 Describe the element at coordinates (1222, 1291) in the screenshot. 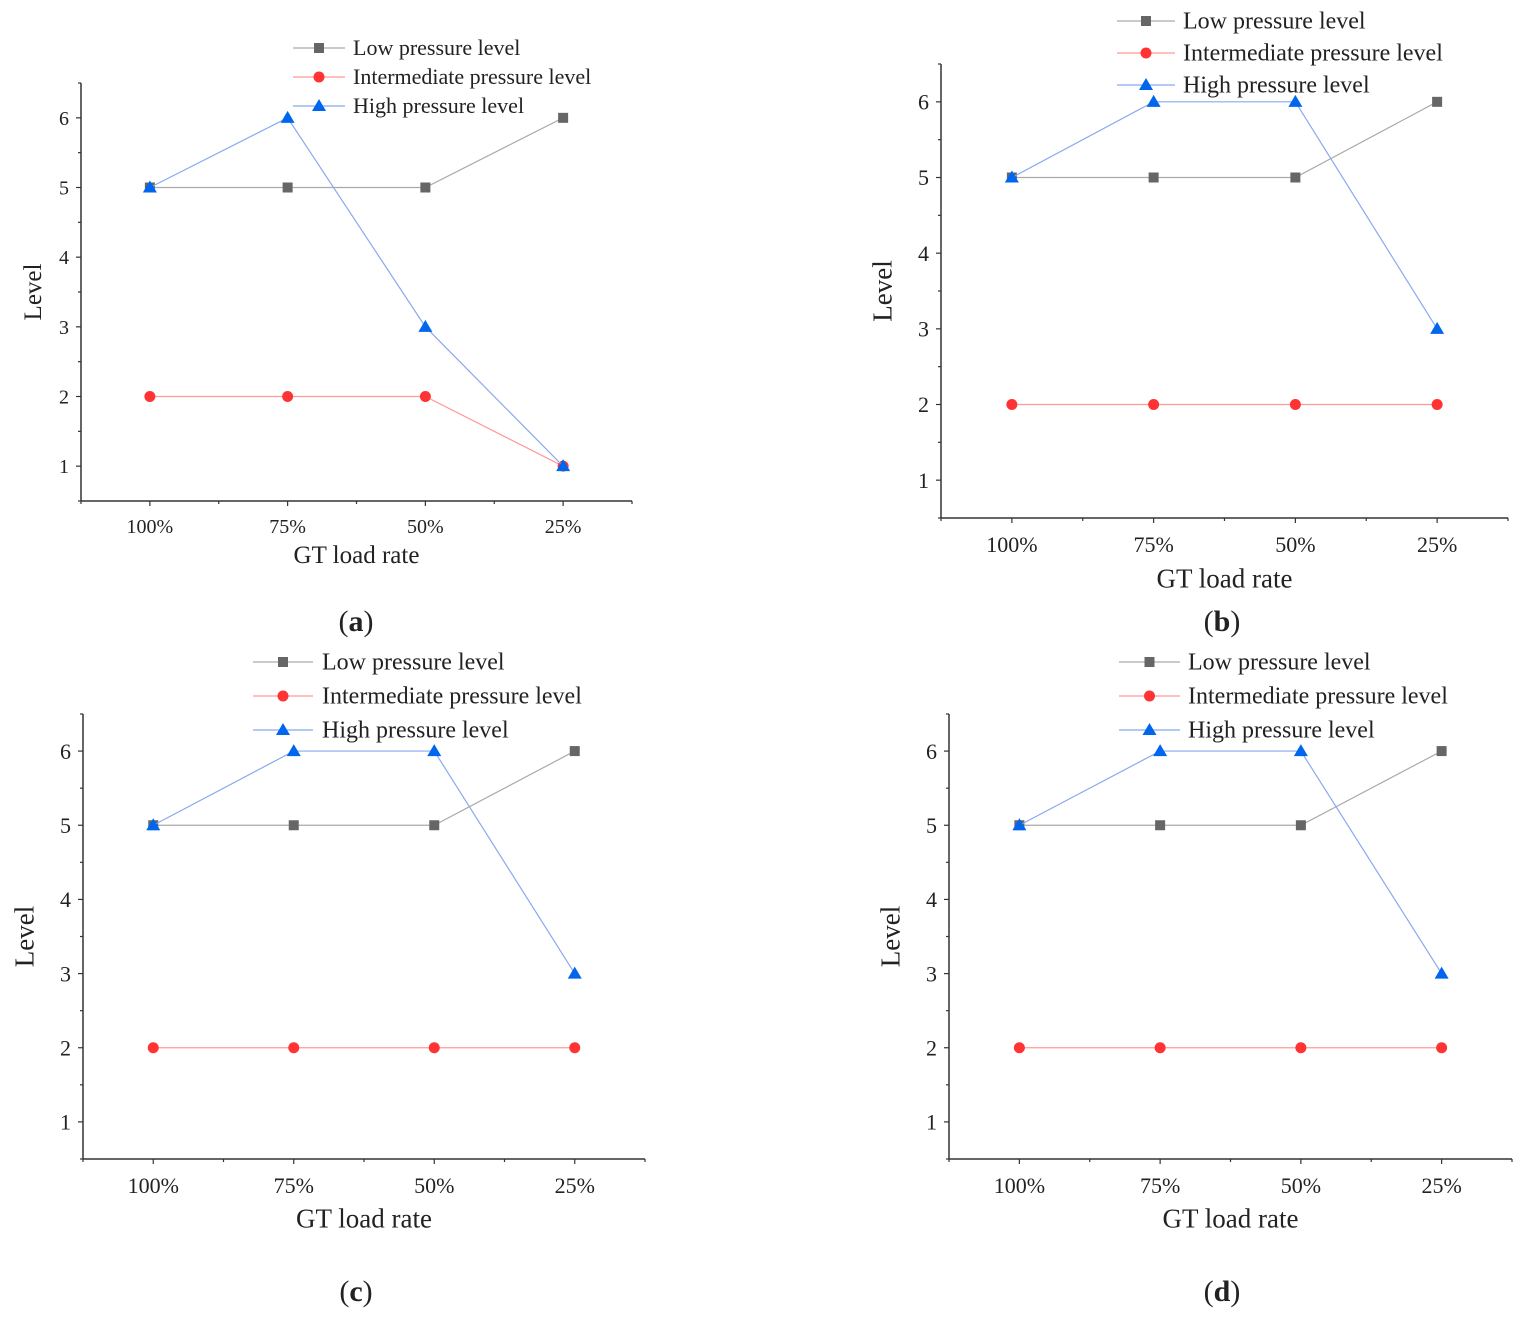

I see `caption-letter: d` at that location.